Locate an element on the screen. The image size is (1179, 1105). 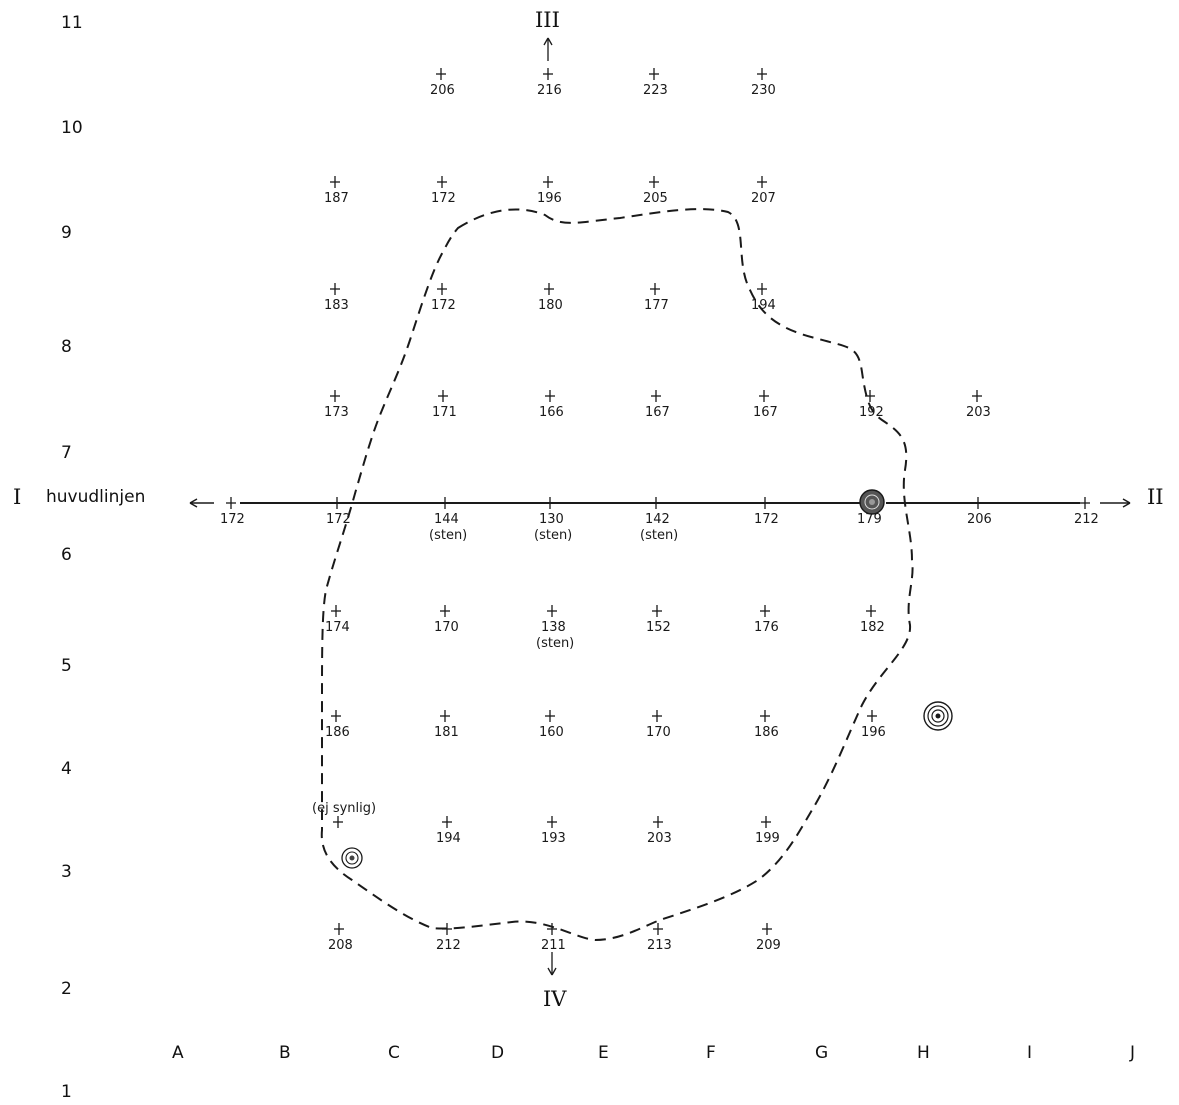
main-line-end-roman: II is located at coordinates (1155, 497).